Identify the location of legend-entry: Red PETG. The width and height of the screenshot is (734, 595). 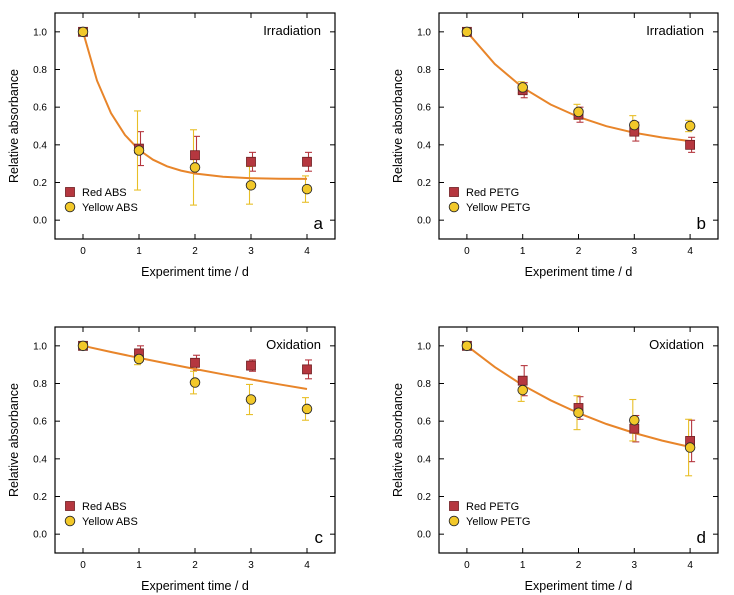
(492, 507).